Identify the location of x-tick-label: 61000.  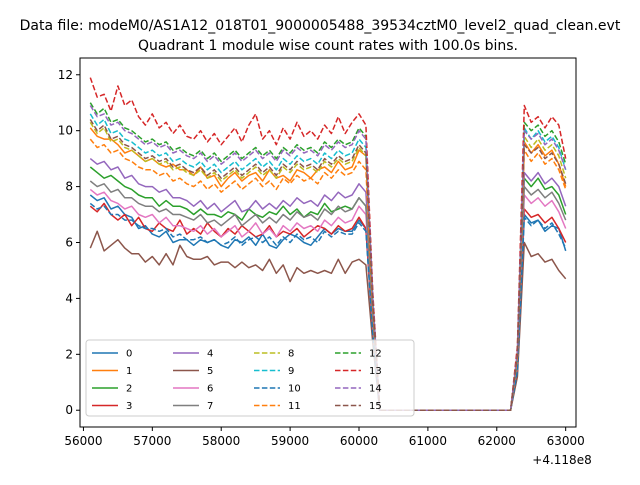
(428, 441).